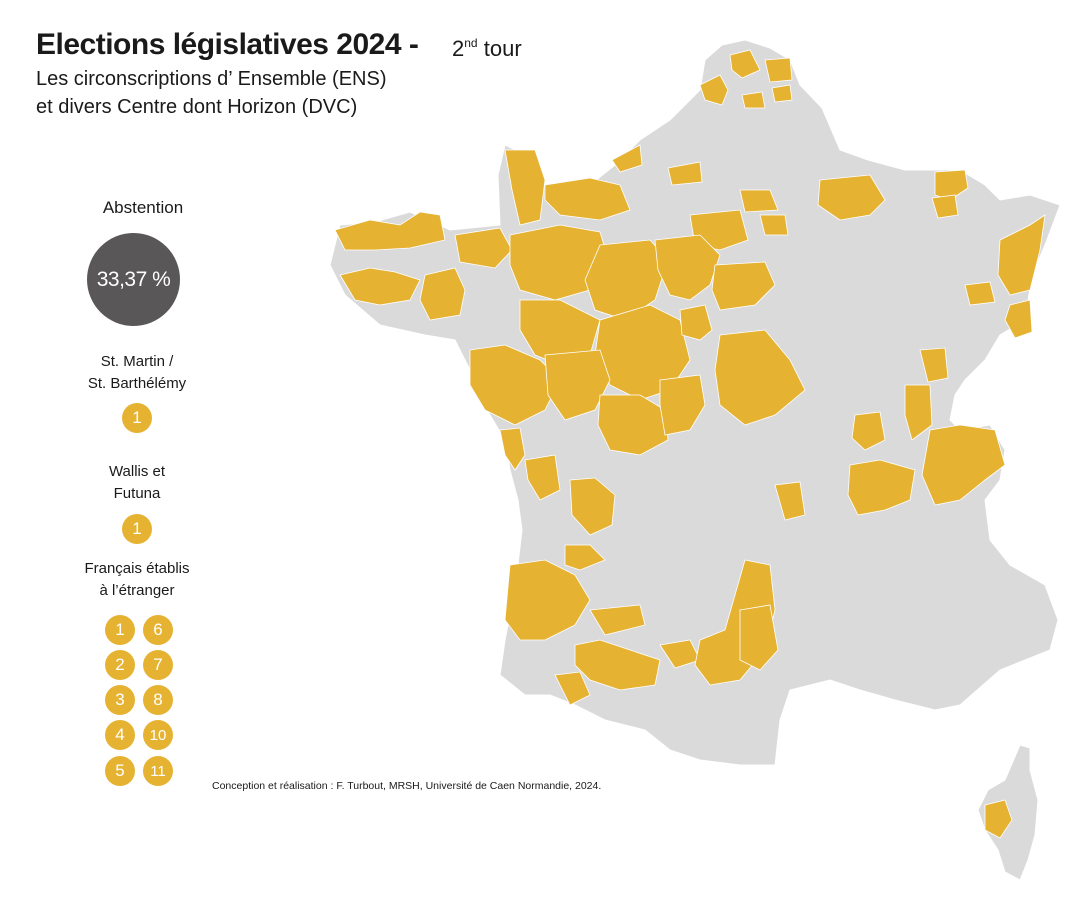 This screenshot has width=1082, height=904. I want to click on round-suffix: nd, so click(471, 43).